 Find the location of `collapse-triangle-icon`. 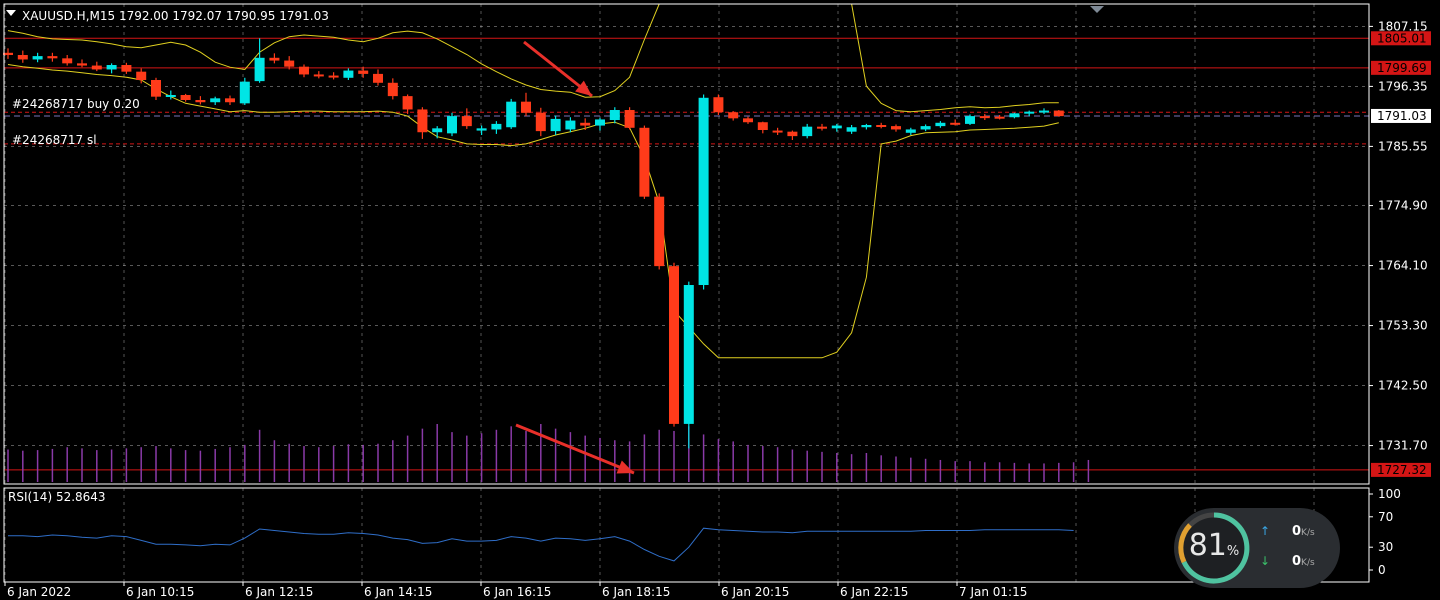

collapse-triangle-icon is located at coordinates (11, 13).